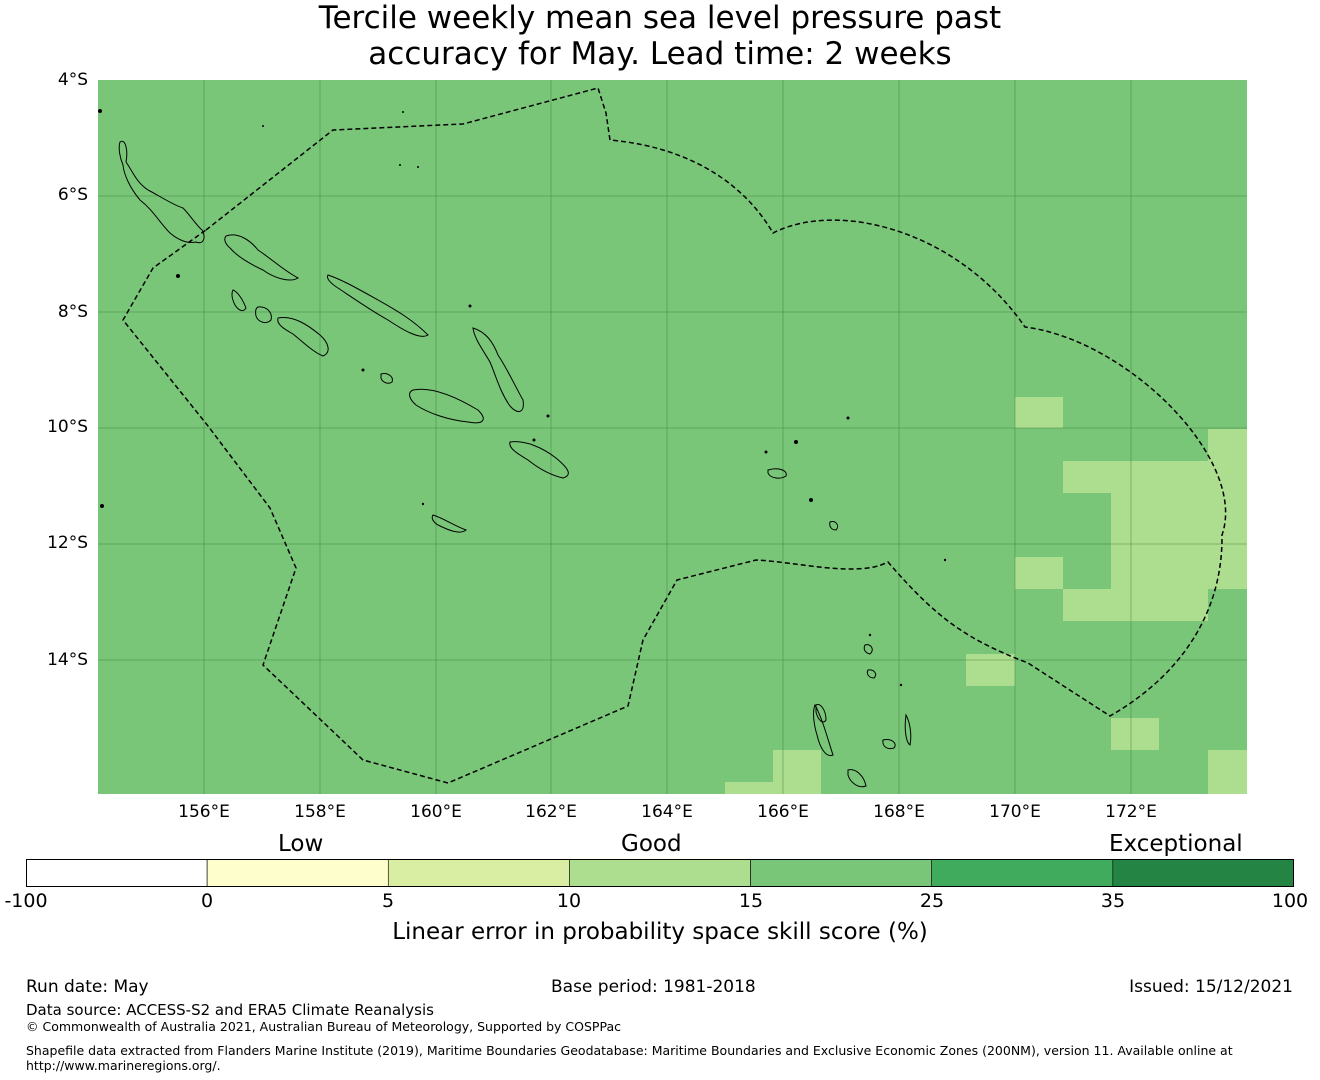 This screenshot has height=1080, width=1320. I want to click on lat-label-4s: 4°S, so click(72, 80).